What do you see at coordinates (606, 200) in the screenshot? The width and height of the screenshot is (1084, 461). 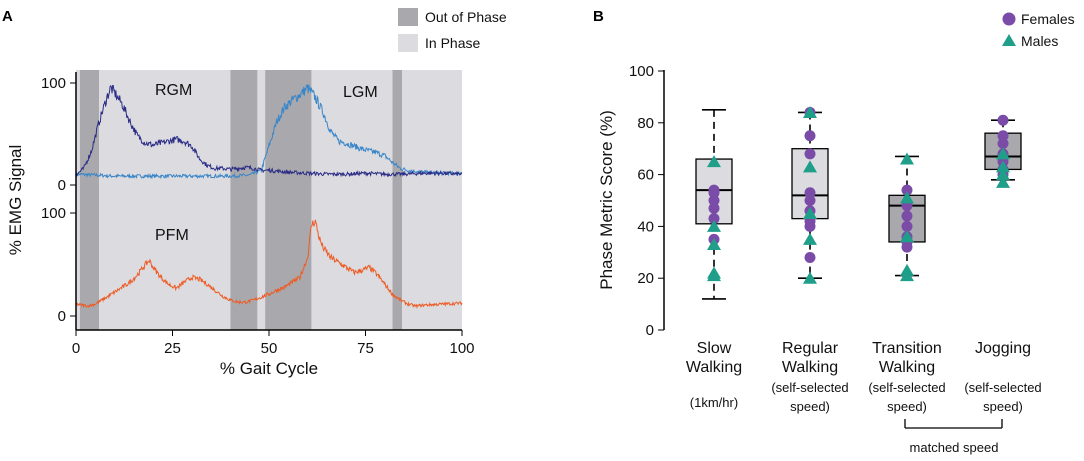 I see `y-axis-title-b: Phase Metric Score (%)` at bounding box center [606, 200].